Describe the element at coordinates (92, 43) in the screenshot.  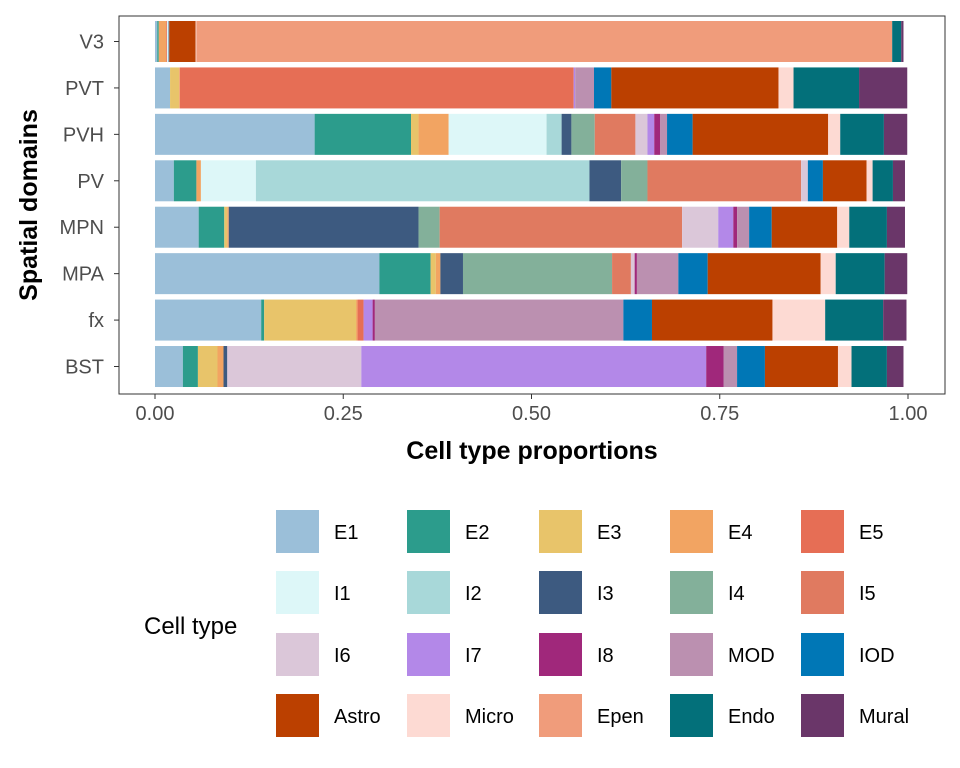
I see `y-tick-label: V3` at that location.